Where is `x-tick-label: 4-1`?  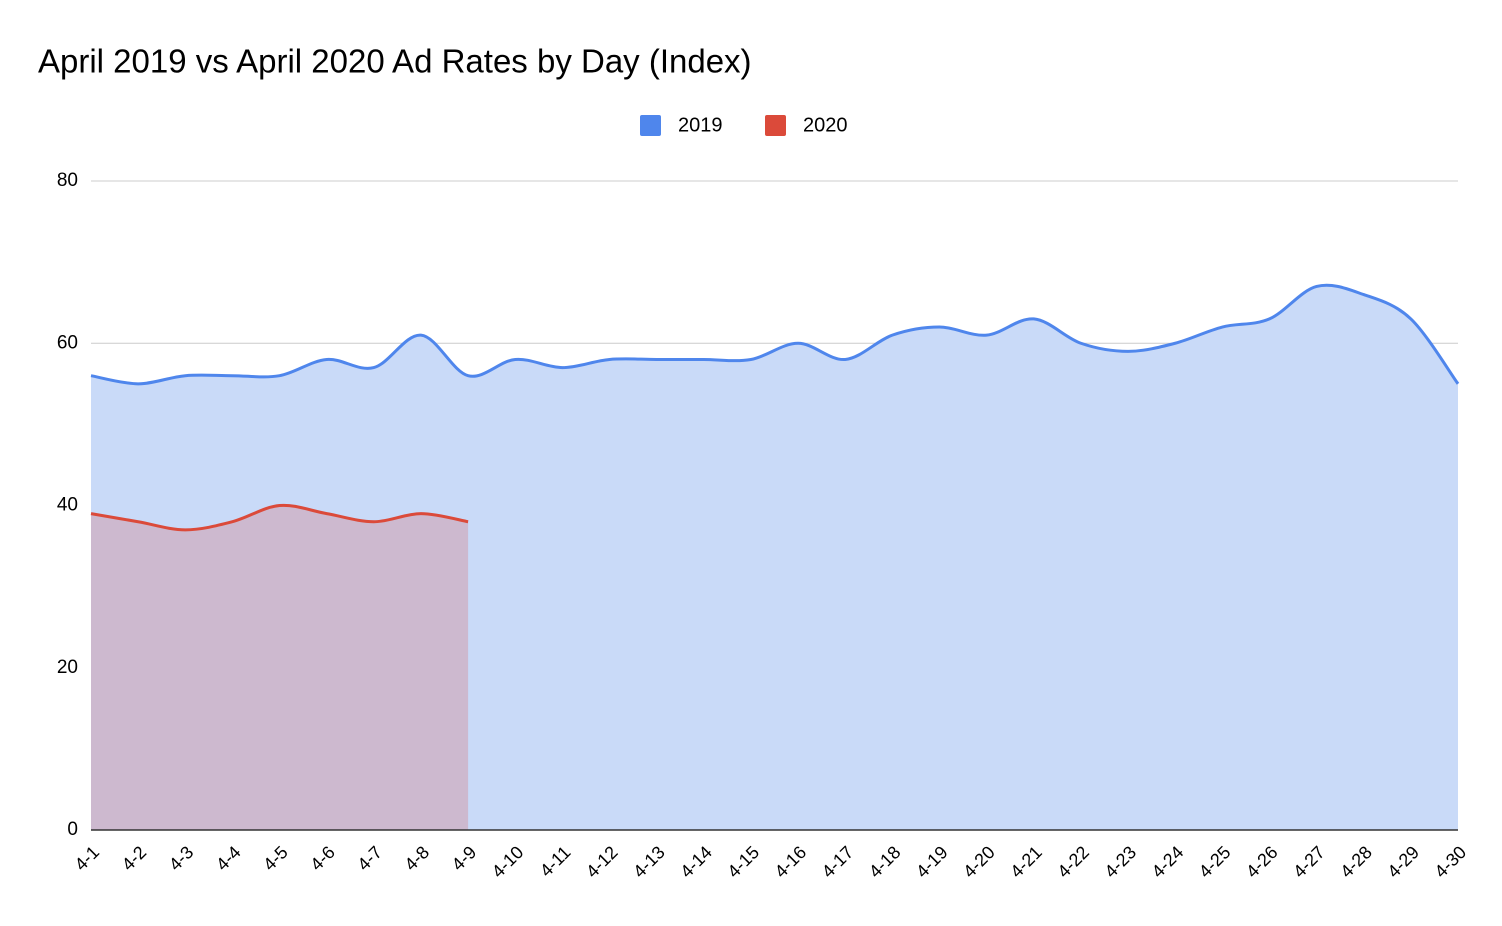 x-tick-label: 4-1 is located at coordinates (87, 858).